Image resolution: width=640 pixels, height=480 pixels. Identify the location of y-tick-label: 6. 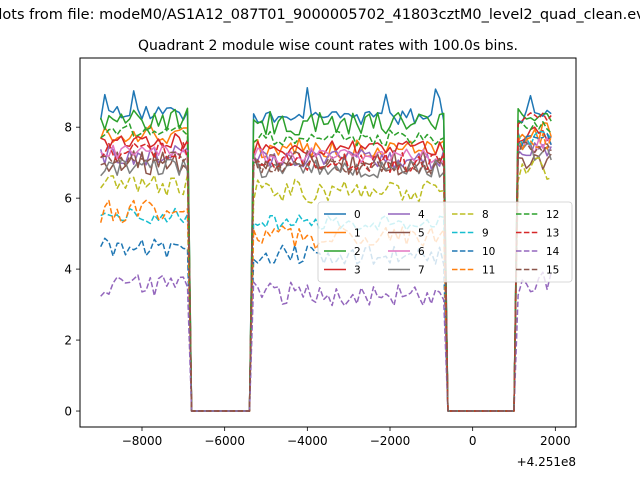
(68, 199).